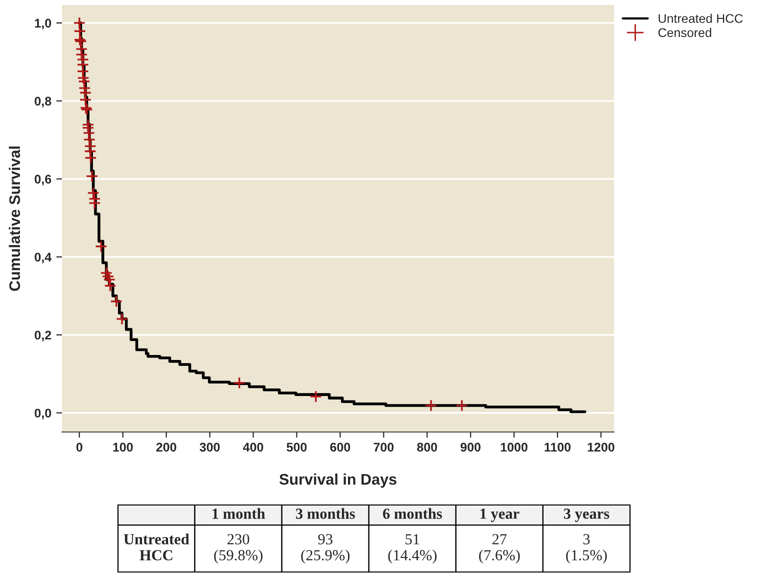 The height and width of the screenshot is (586, 762). I want to click on y-tick-label: 0,6, so click(43, 180).